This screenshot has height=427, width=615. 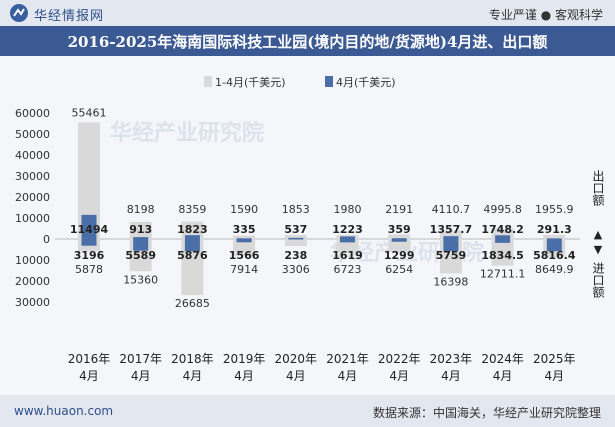 What do you see at coordinates (89, 359) in the screenshot?
I see `x-tick-label: 2016年` at bounding box center [89, 359].